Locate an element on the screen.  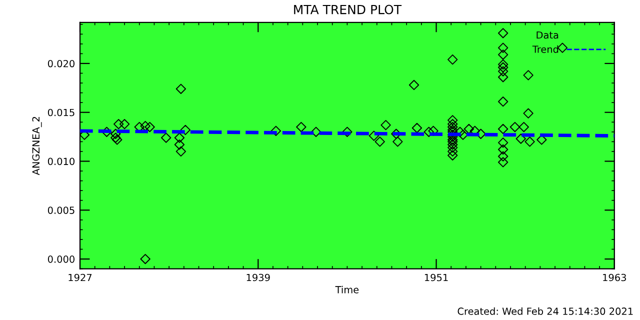
x-tick-label: 1939 is located at coordinates (258, 278).